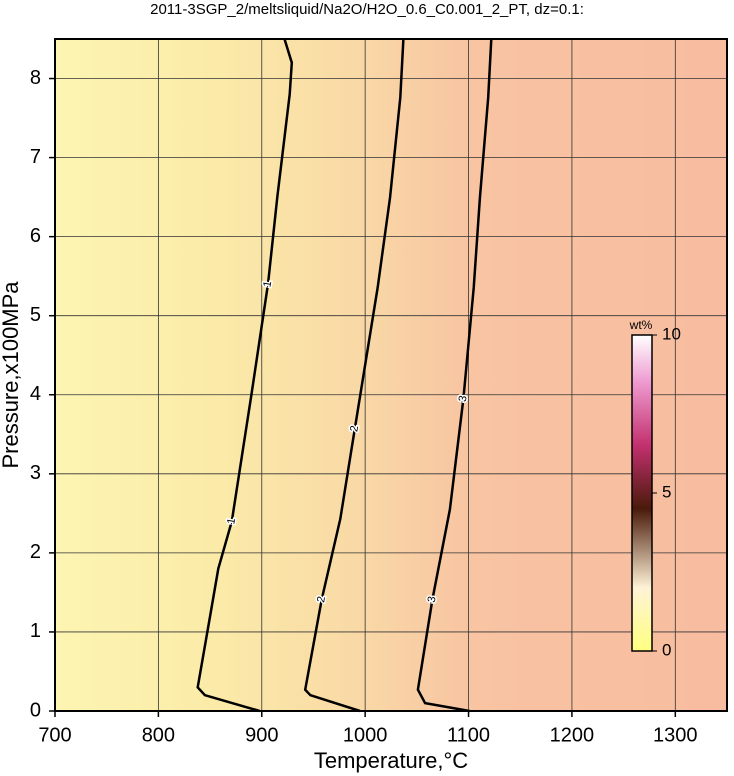  I want to click on y-tick-label: 3, so click(35, 473).